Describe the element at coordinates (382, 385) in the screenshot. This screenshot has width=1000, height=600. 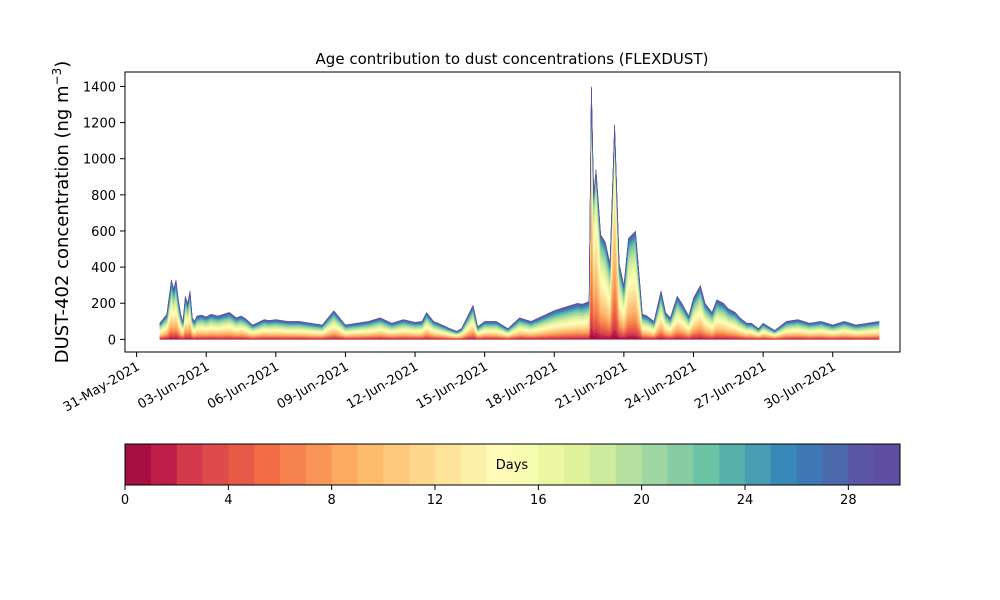
I see `x-tick-label: 12-Jun-2021` at that location.